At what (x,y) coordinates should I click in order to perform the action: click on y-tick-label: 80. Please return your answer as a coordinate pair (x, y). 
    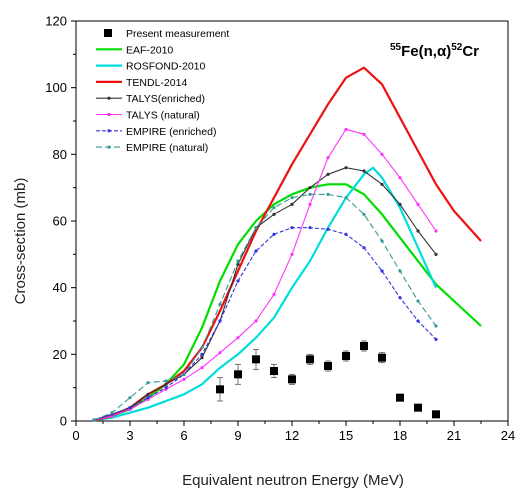
    Looking at the image, I should click on (60, 154).